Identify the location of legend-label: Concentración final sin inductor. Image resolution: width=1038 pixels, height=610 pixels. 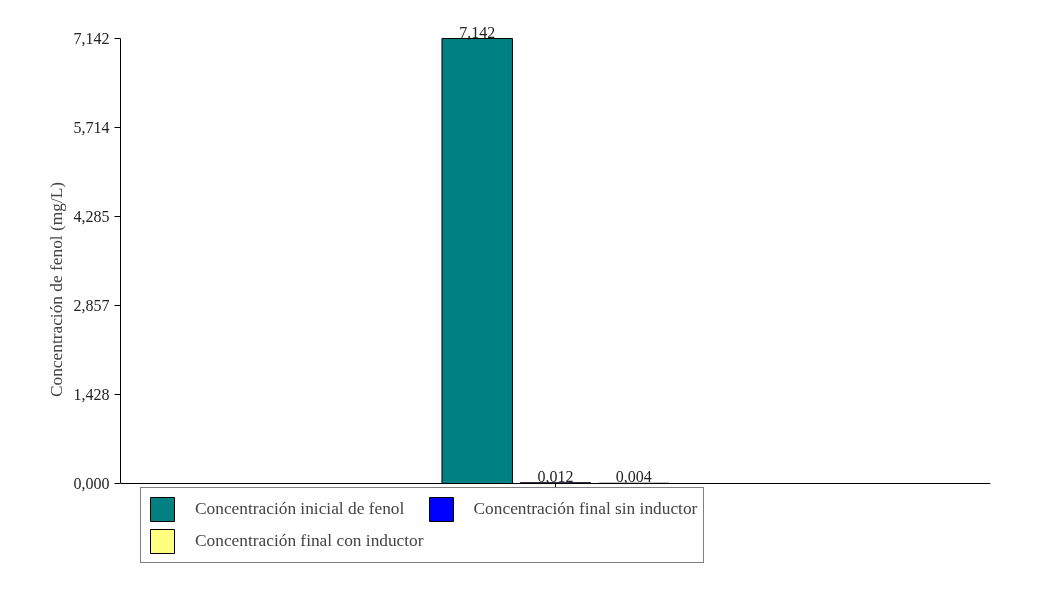
(585, 509).